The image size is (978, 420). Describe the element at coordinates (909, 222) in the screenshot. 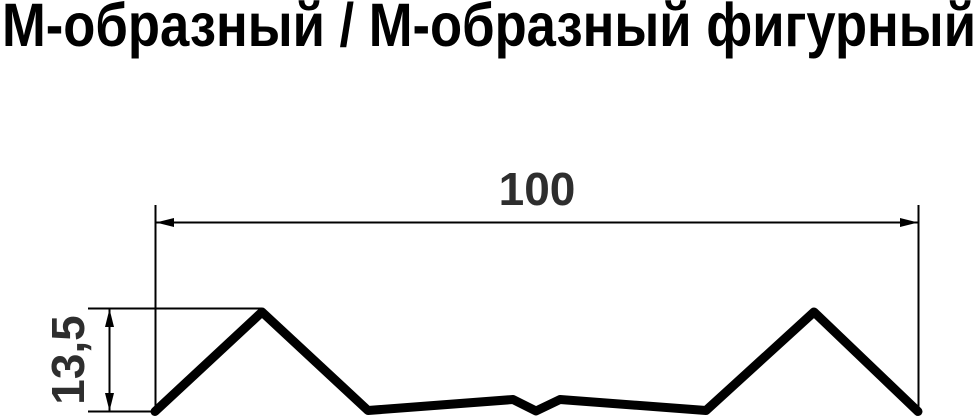

I see `arrow-right-icon` at that location.